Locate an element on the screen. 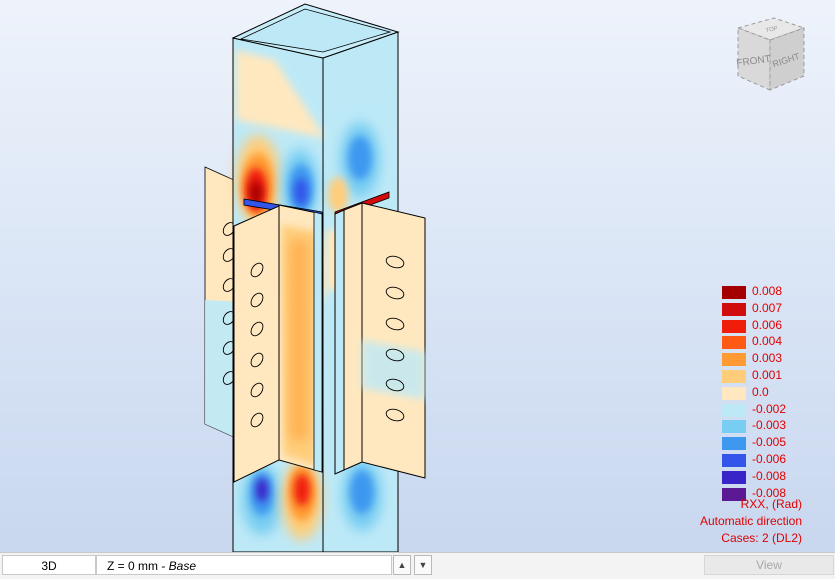 The height and width of the screenshot is (579, 835). connection-plate-right is located at coordinates (393, 340).